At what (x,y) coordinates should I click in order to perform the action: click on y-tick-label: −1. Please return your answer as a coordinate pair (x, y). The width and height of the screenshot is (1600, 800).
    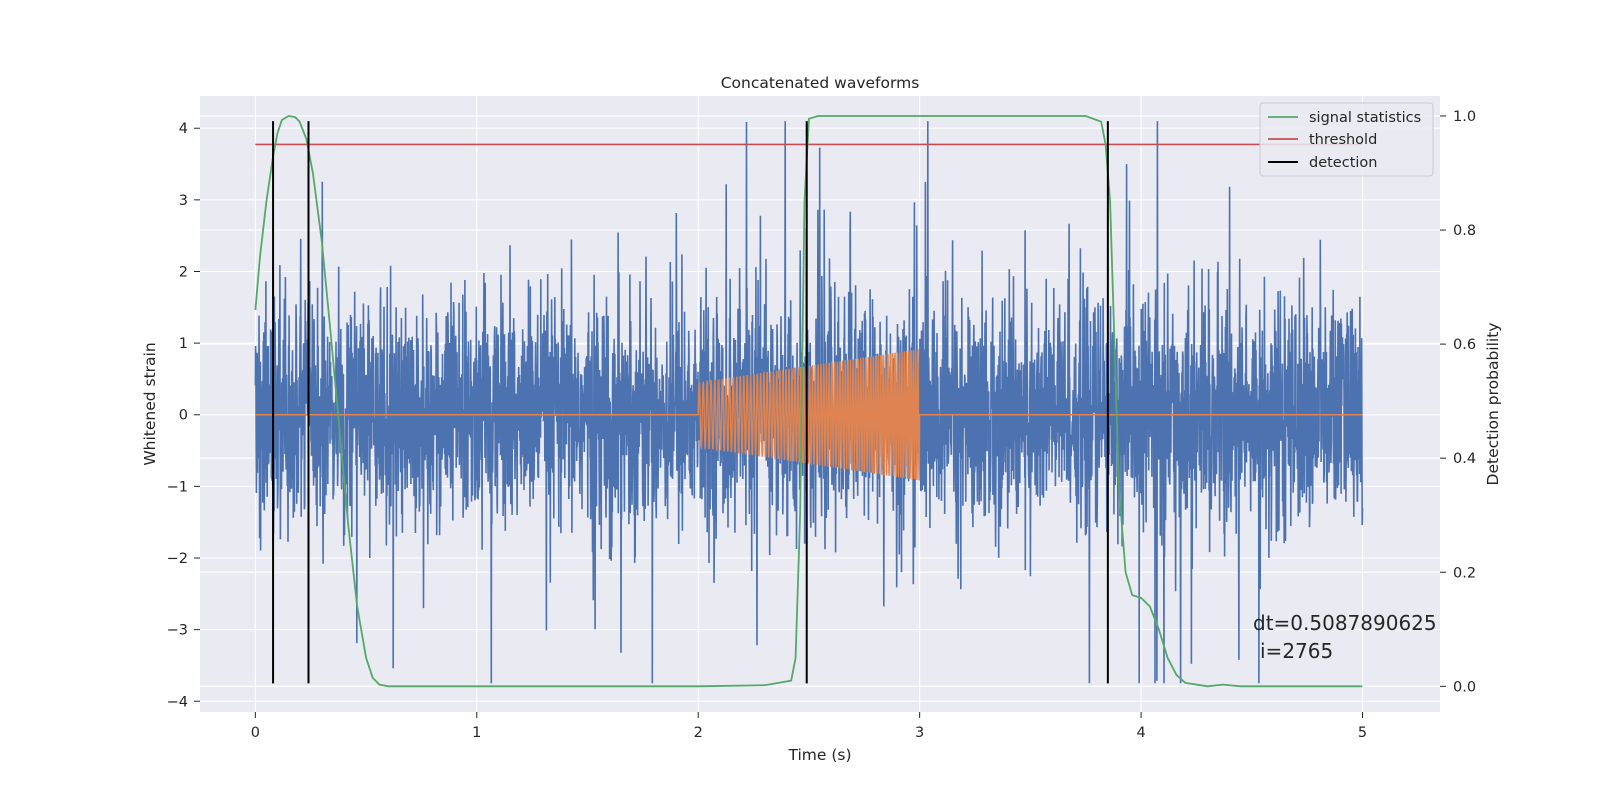
    Looking at the image, I should click on (177, 487).